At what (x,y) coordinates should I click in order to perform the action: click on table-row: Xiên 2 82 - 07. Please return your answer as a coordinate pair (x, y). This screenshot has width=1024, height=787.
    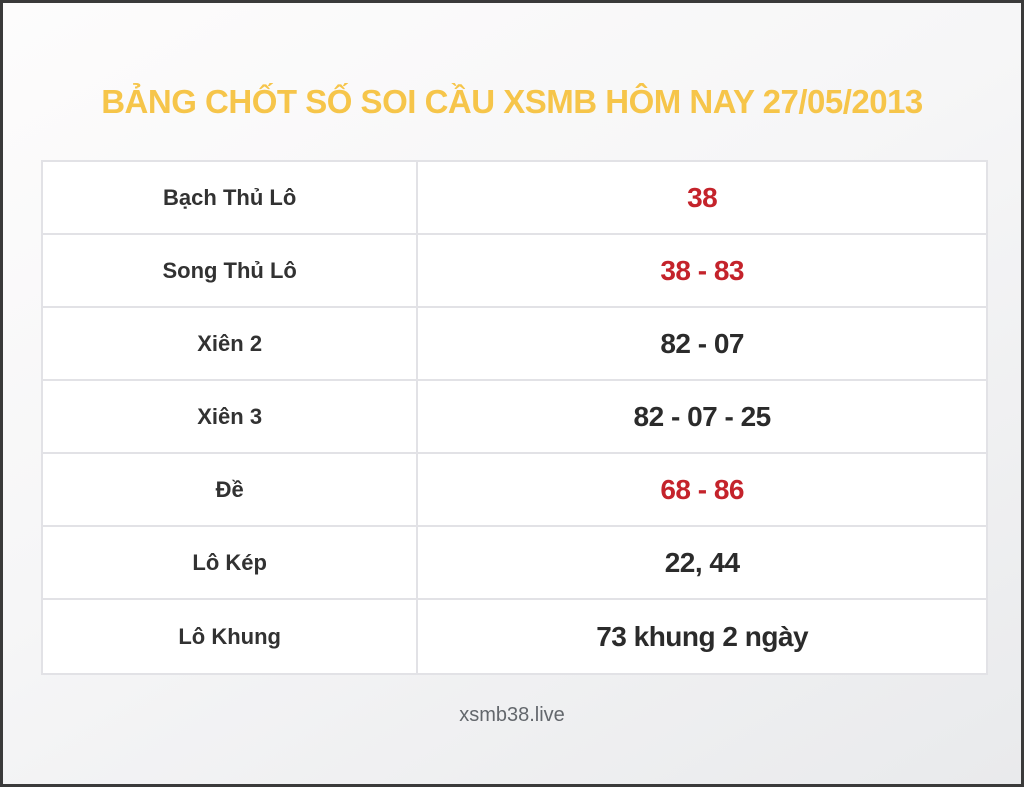
    Looking at the image, I should click on (514, 344).